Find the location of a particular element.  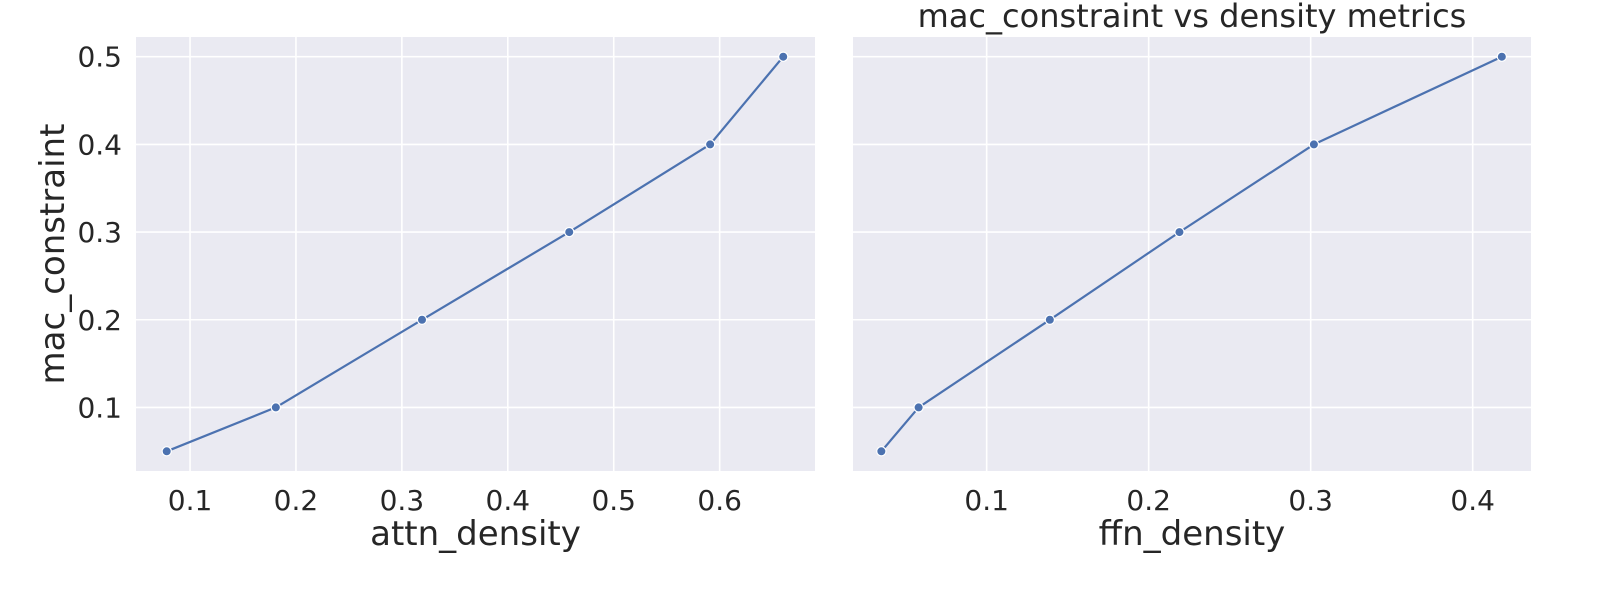

left-y-tick-label: 0.1 is located at coordinates (99, 407).